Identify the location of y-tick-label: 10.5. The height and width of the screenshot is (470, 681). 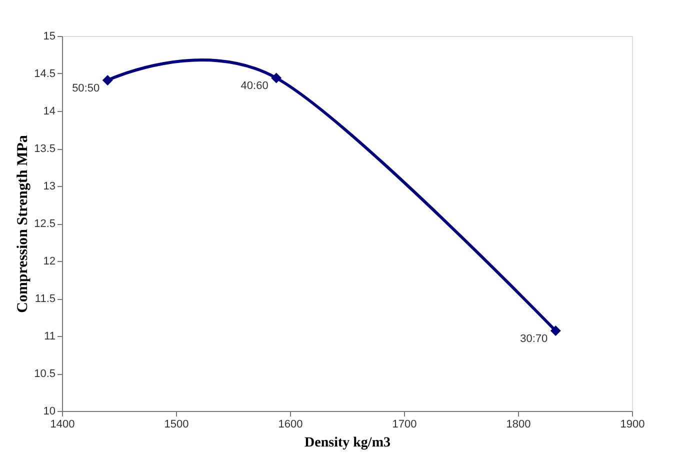
(45, 374).